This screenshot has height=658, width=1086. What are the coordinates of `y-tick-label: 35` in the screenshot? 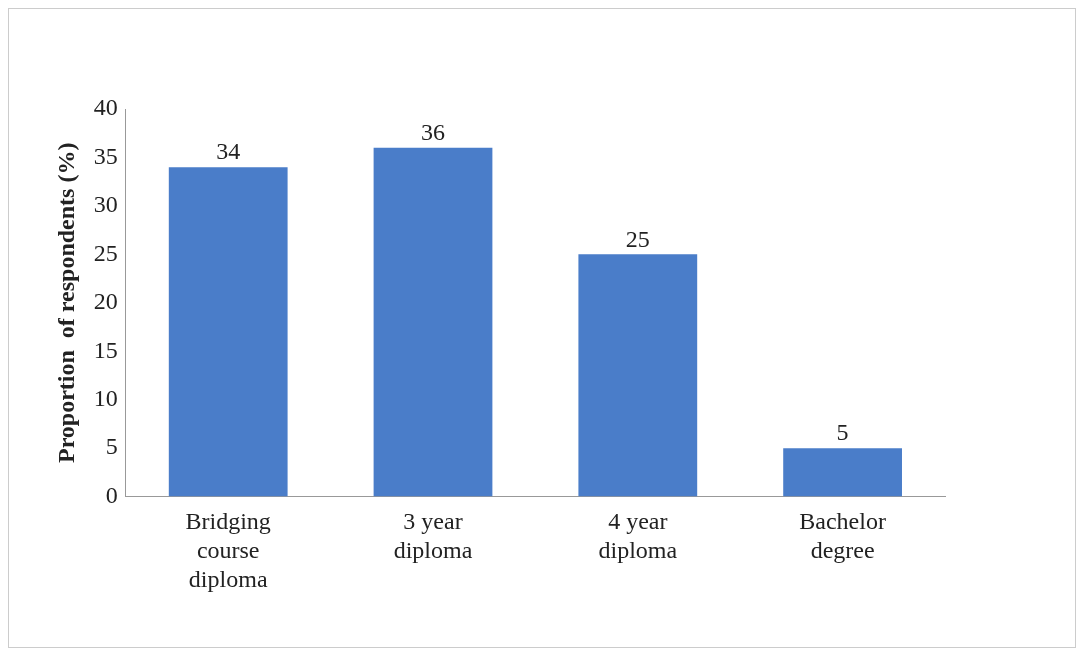 It's located at (105, 155).